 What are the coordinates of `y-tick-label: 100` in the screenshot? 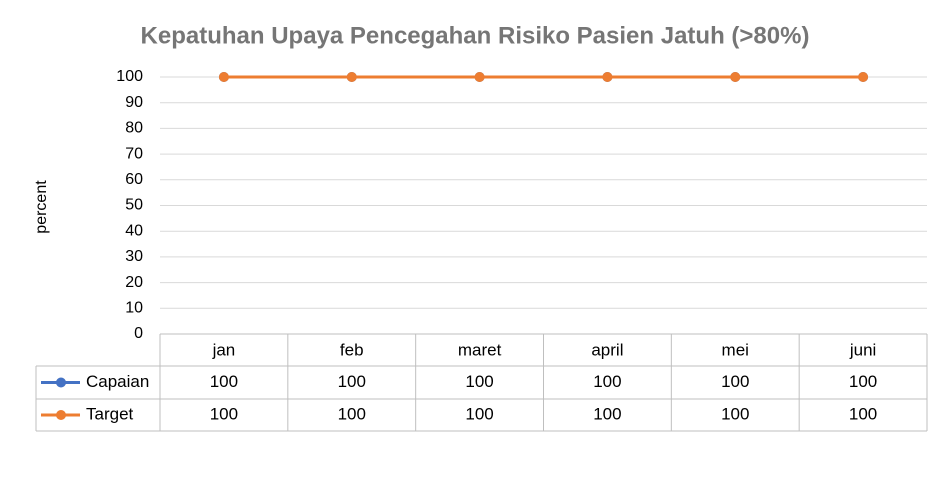 It's located at (129, 76).